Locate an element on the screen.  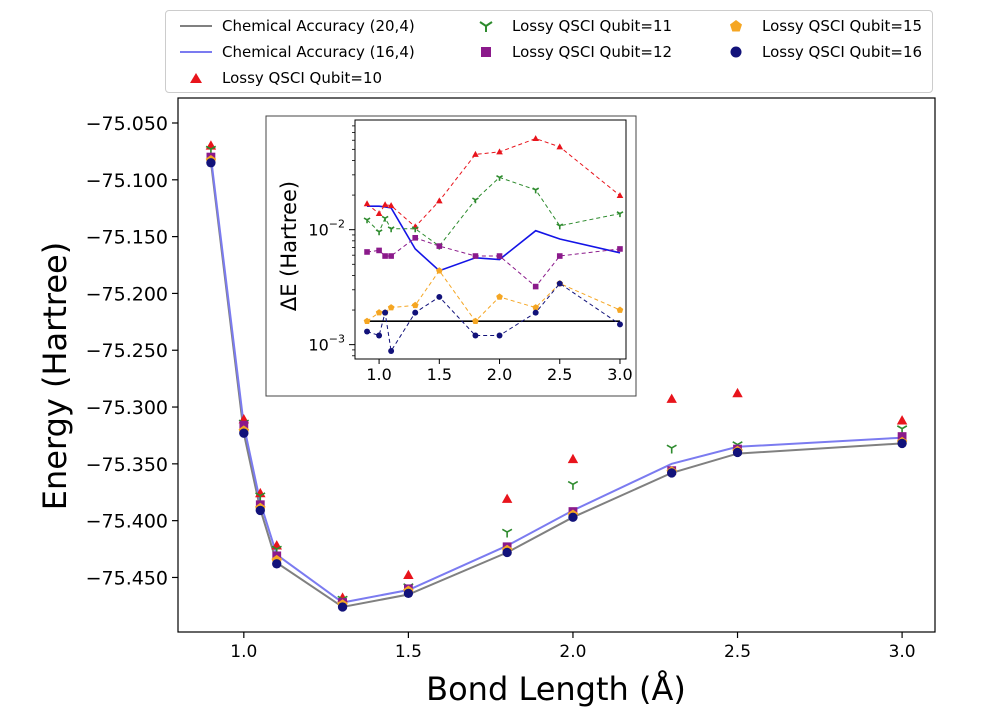
legend-item-chem-acc-20-4: Chemical Accuracy (20,4) is located at coordinates (295, 26).